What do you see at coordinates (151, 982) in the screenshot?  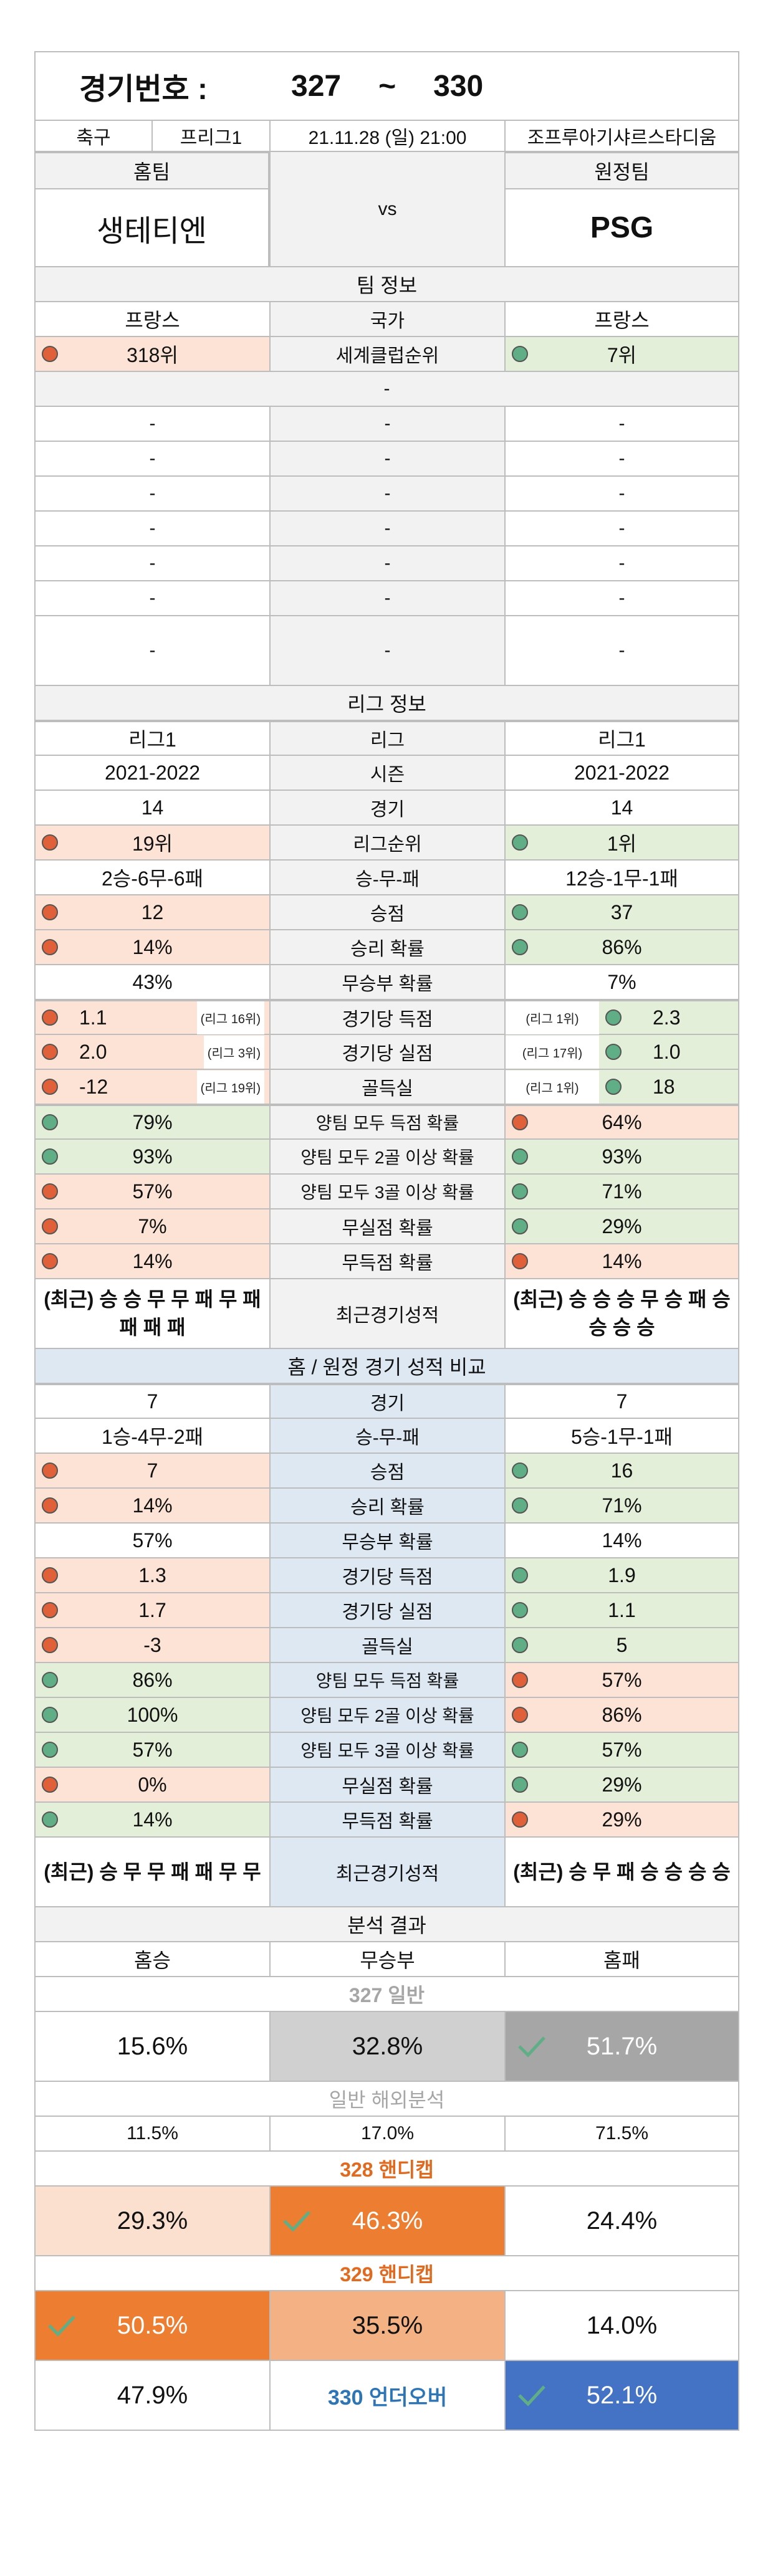 I see `home-stat-value: 43%` at bounding box center [151, 982].